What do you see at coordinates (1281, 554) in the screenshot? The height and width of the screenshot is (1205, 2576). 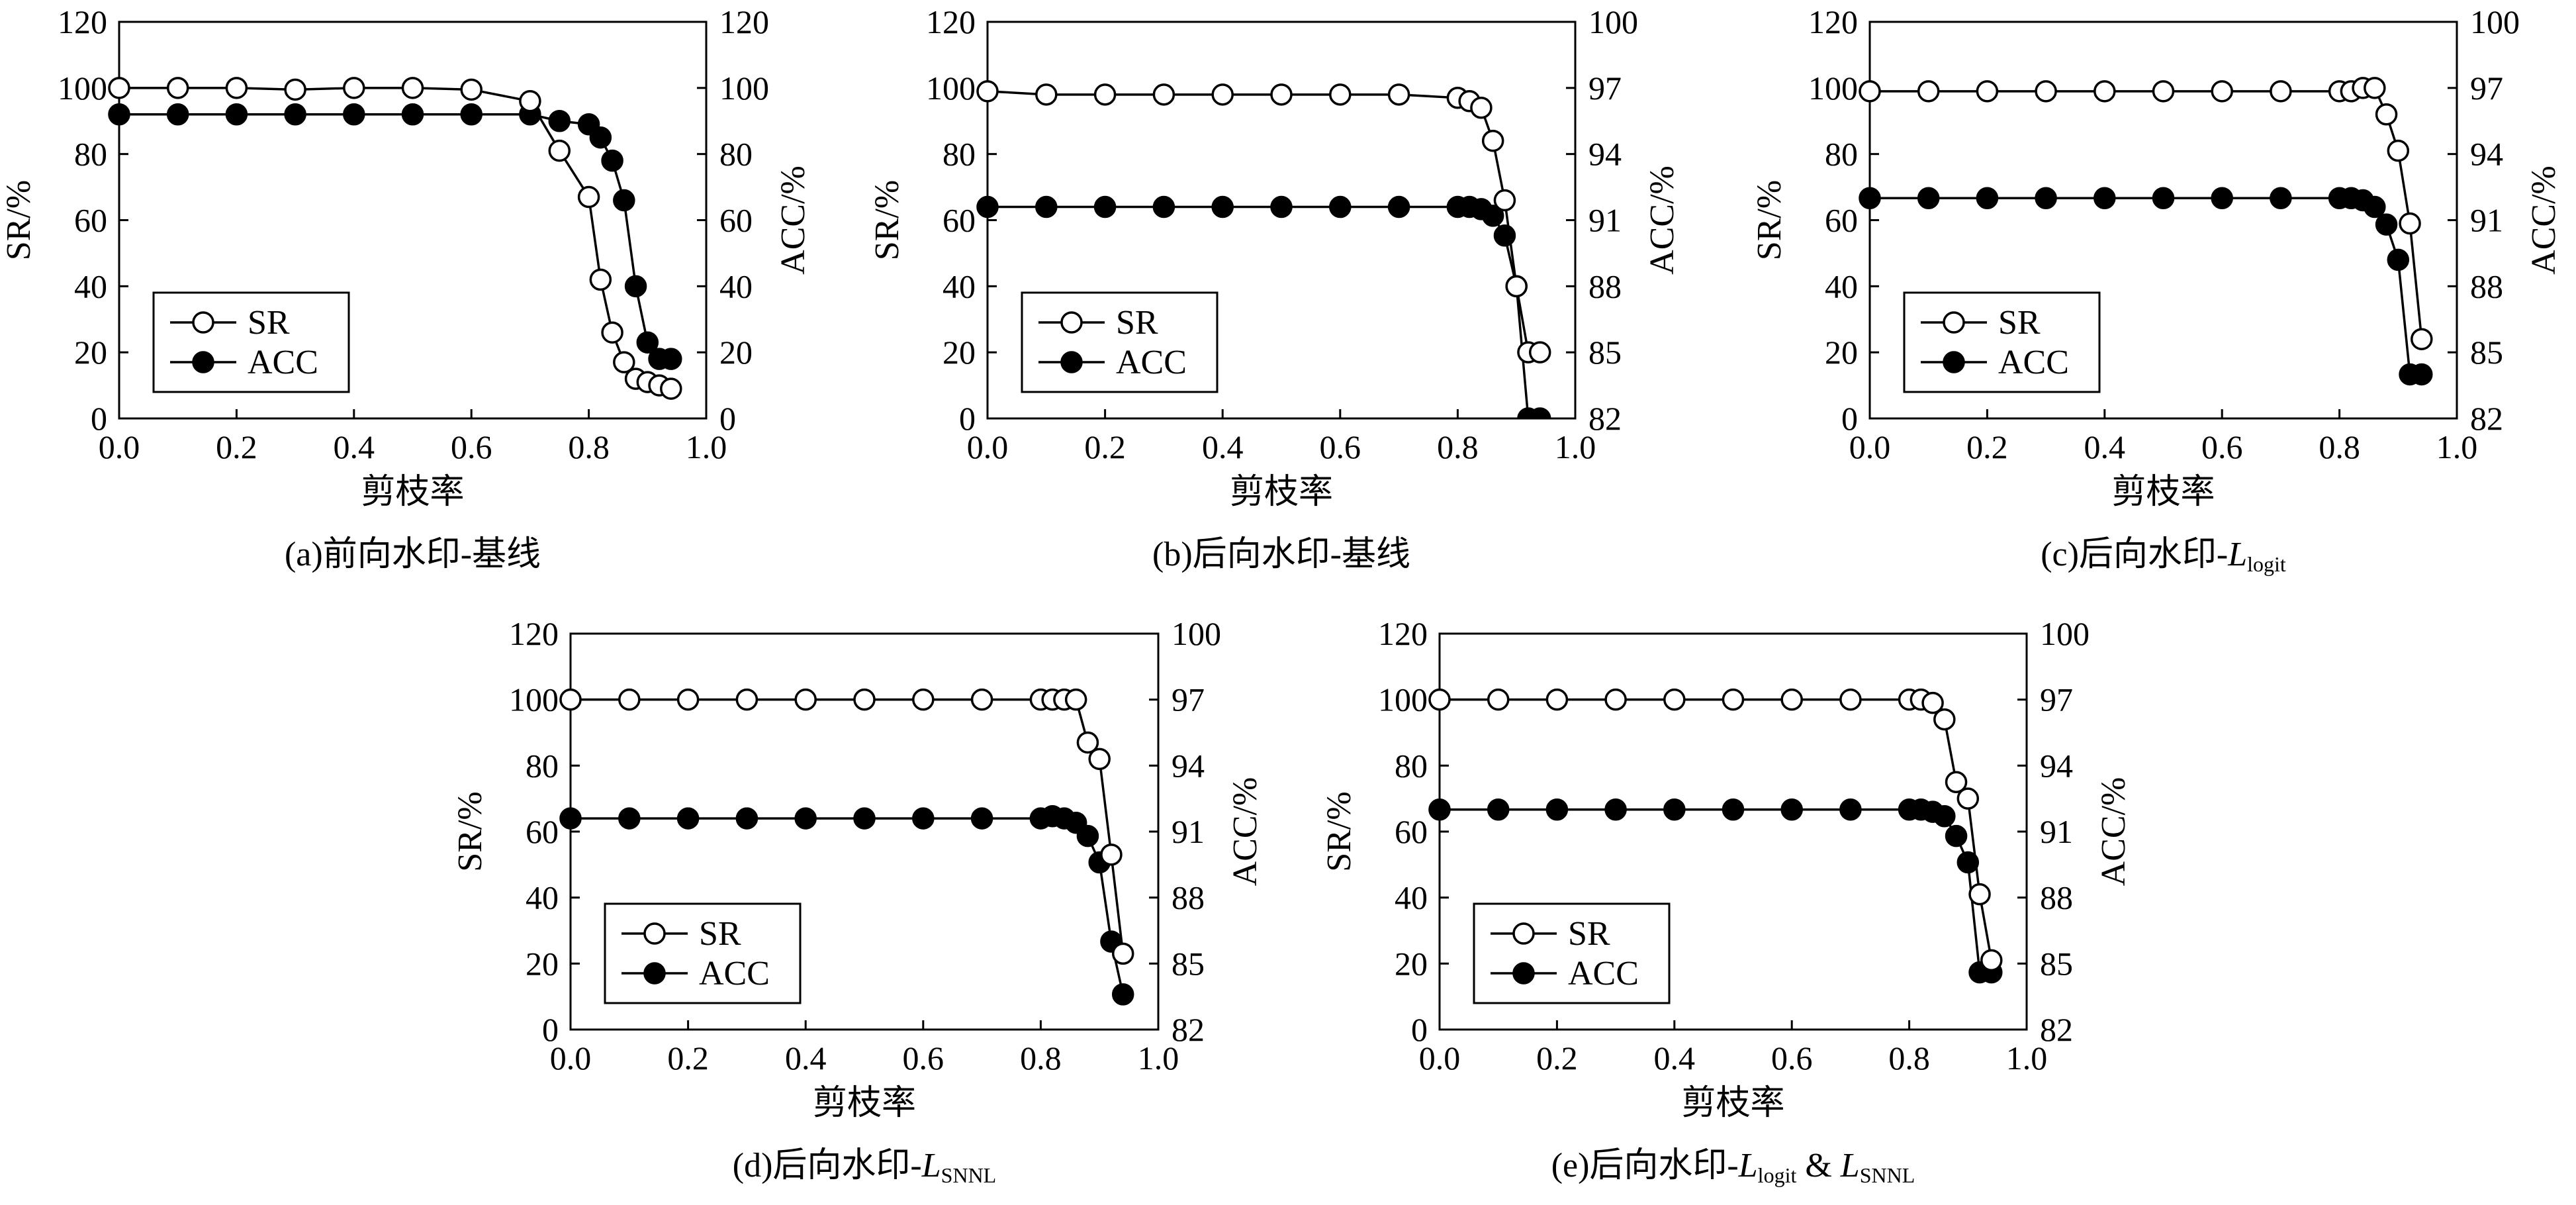 I see `panel-caption: (b)后向水印-基线` at bounding box center [1281, 554].